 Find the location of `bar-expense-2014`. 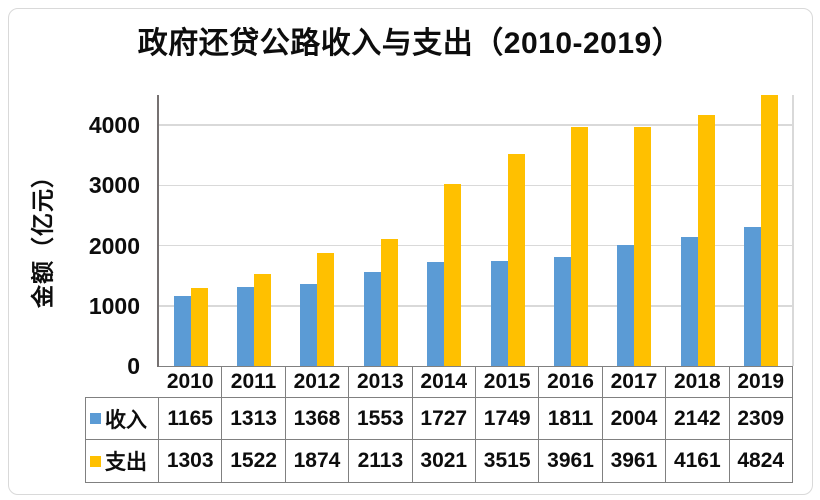

bar-expense-2014 is located at coordinates (453, 275).